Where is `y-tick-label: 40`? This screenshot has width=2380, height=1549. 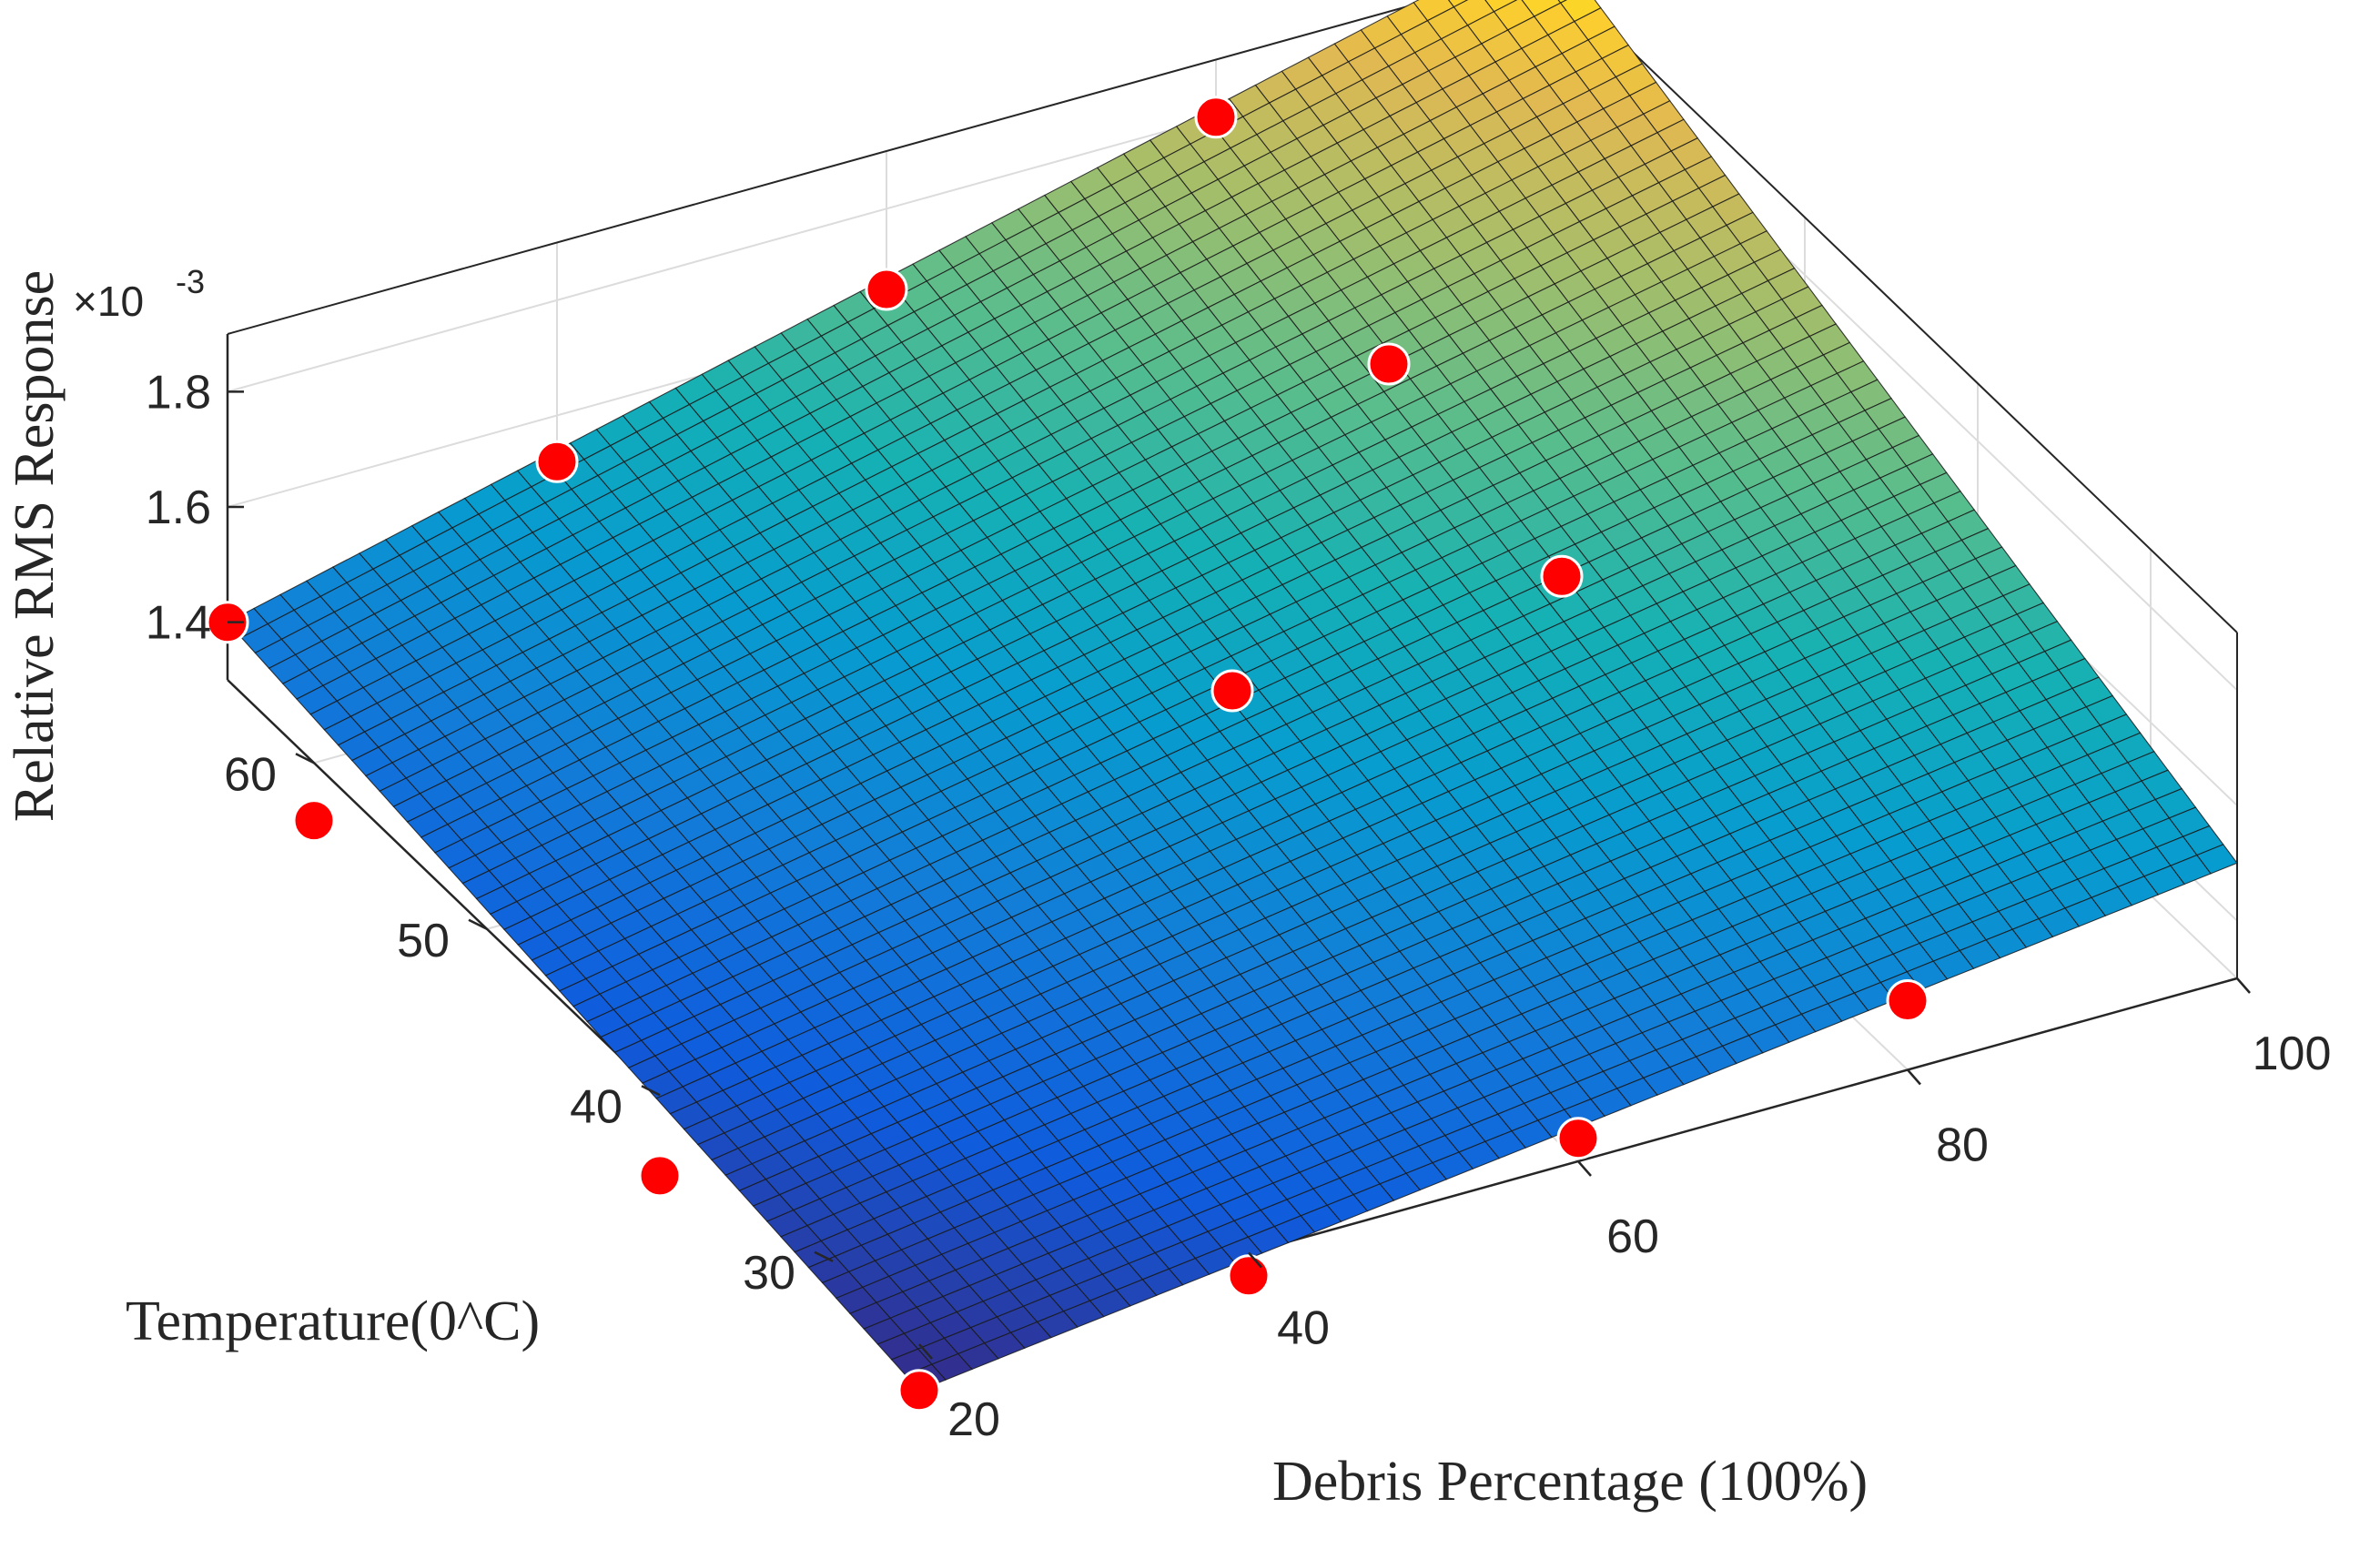
y-tick-label: 40 is located at coordinates (596, 1106).